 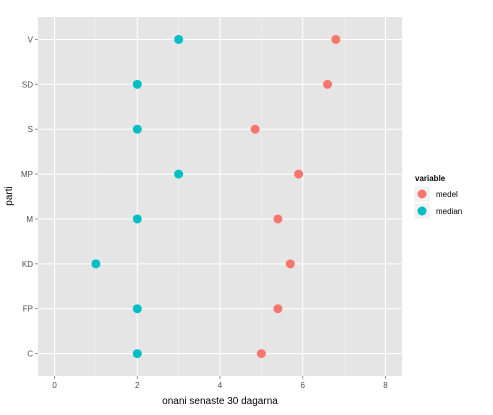 I want to click on legend-key-medel, so click(x=422, y=194).